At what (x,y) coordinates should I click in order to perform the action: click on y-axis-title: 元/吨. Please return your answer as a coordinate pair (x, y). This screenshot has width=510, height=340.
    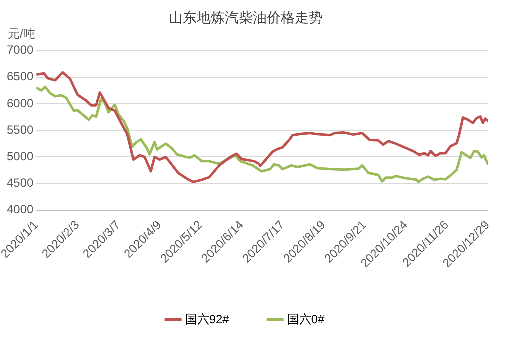
    Looking at the image, I should click on (22, 34).